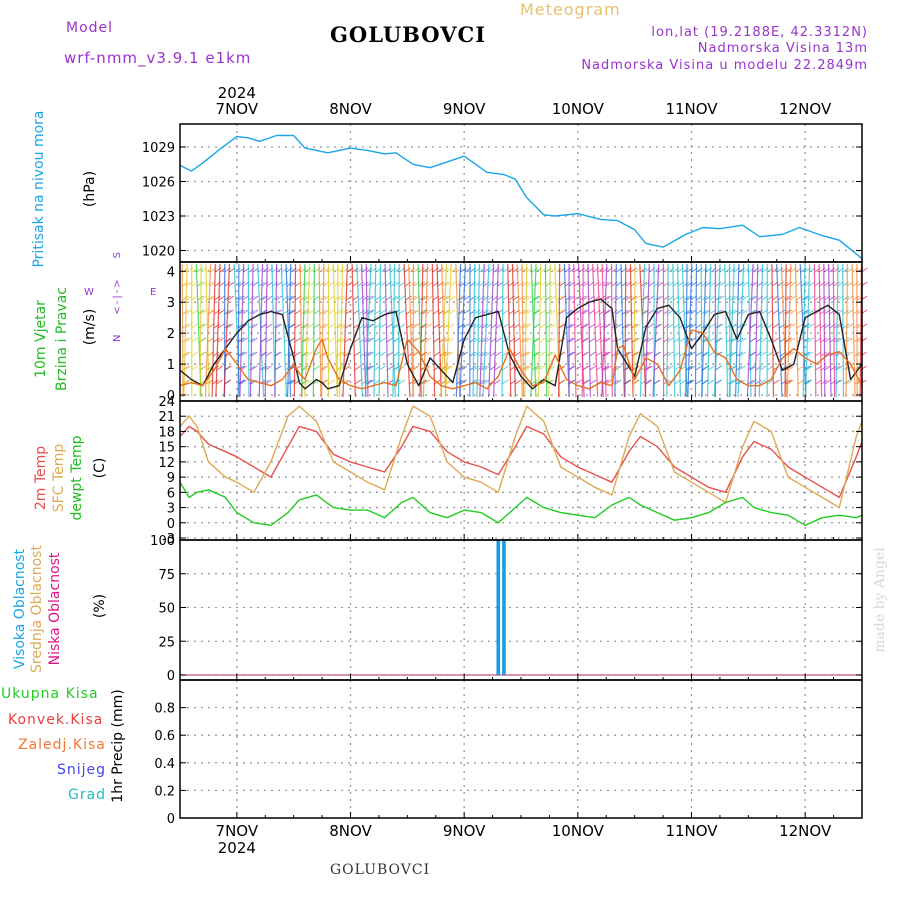 This screenshot has width=900, height=900. Describe the element at coordinates (90, 28) in the screenshot. I see `model-label: Model` at that location.